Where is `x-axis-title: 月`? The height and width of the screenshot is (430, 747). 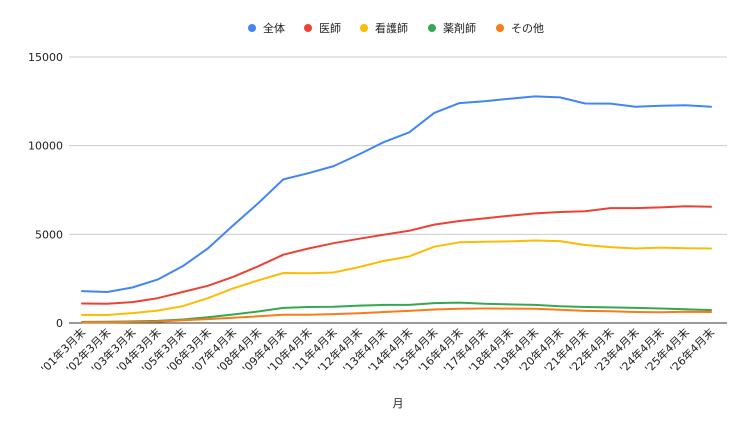 x-axis-title: 月 is located at coordinates (398, 403).